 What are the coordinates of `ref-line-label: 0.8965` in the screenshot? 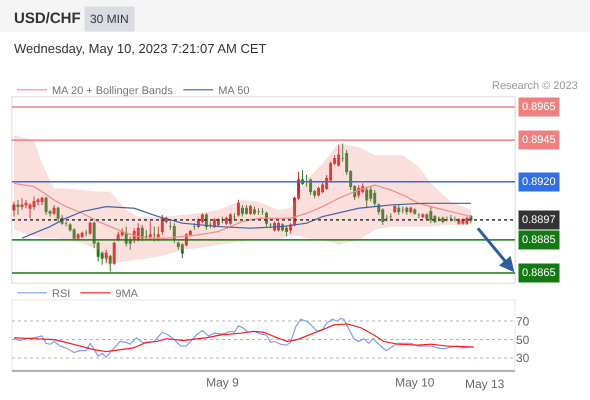 It's located at (539, 107).